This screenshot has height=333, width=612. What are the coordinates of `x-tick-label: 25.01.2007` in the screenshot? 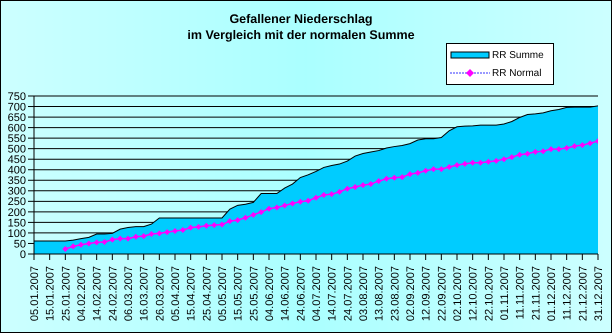 It's located at (66, 294).